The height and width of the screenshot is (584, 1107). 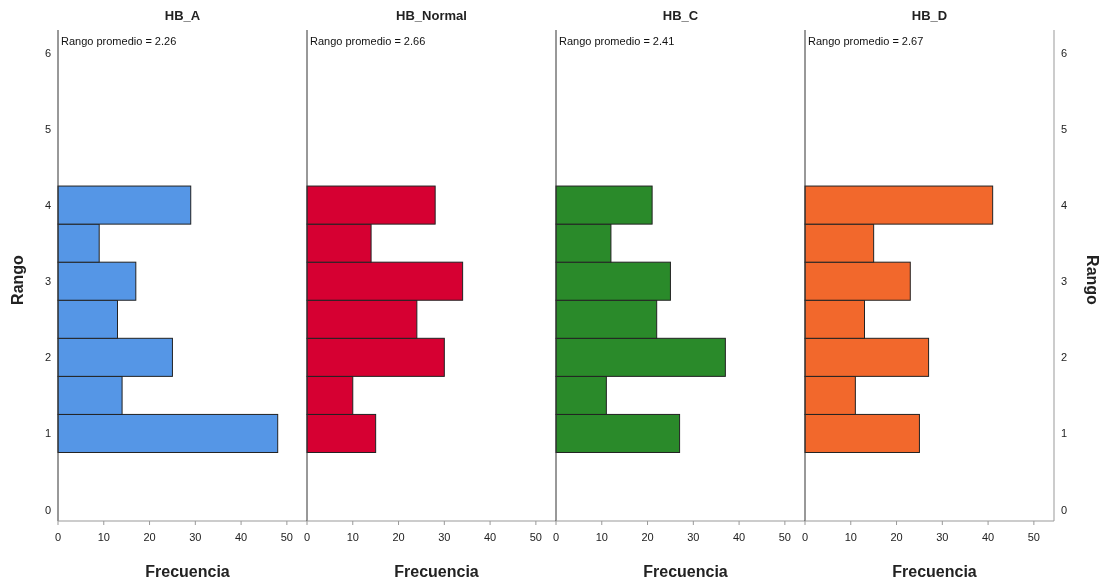 I want to click on annotation: Rango promedio = 2.67, so click(x=866, y=41).